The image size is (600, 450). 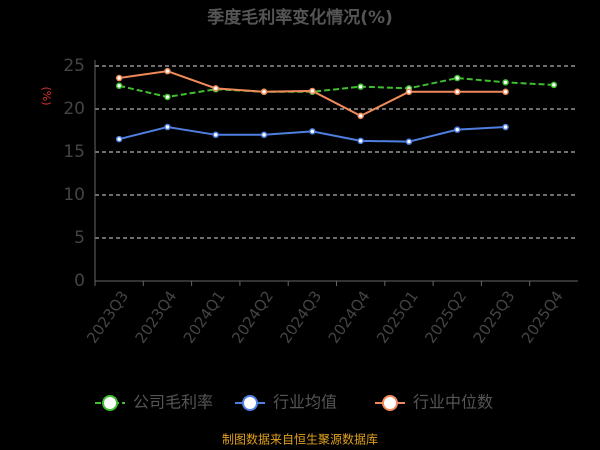 I want to click on x-tick-label: 2025Q2, so click(x=445, y=317).